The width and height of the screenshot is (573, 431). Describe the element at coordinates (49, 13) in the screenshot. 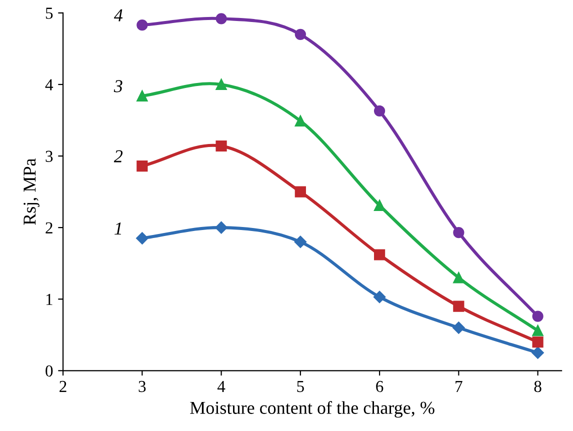

I see `y-tick-label: 5` at that location.